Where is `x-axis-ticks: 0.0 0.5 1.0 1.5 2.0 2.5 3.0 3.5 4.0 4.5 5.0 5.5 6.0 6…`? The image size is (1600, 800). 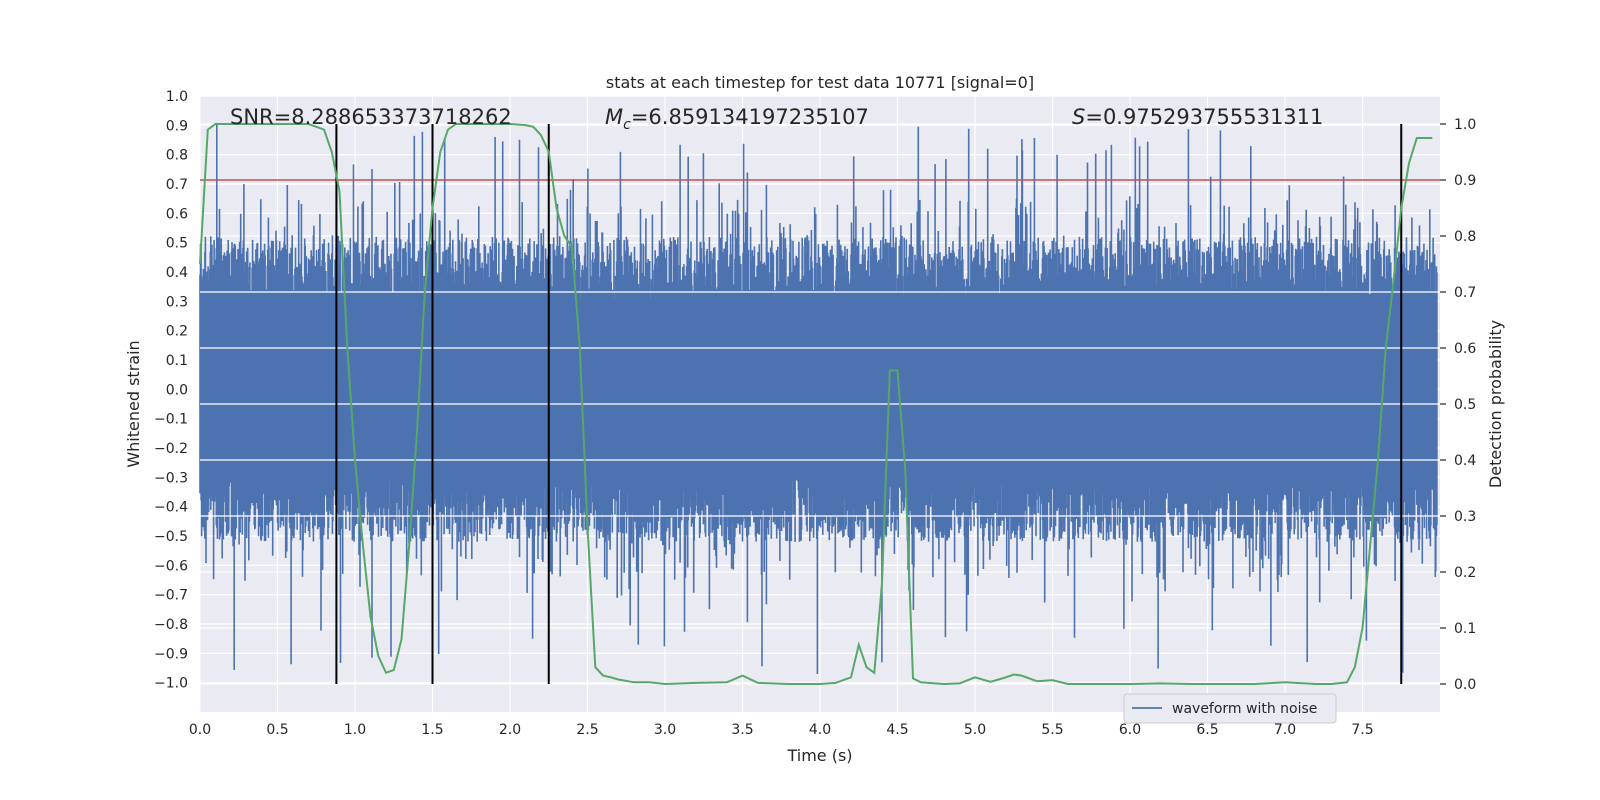
x-axis-ticks: 0.0 0.5 1.0 1.5 2.0 2.5 3.0 3.5 4.0 4.5 5.0 5.5 6.0 6… is located at coordinates (781, 730).